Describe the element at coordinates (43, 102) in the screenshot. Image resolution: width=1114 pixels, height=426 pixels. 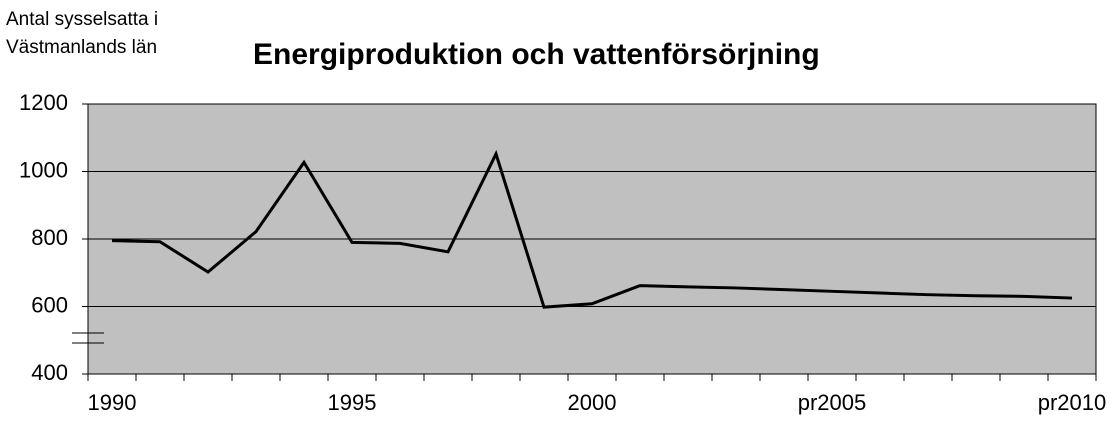
I see `y-tick-label: 1200` at that location.